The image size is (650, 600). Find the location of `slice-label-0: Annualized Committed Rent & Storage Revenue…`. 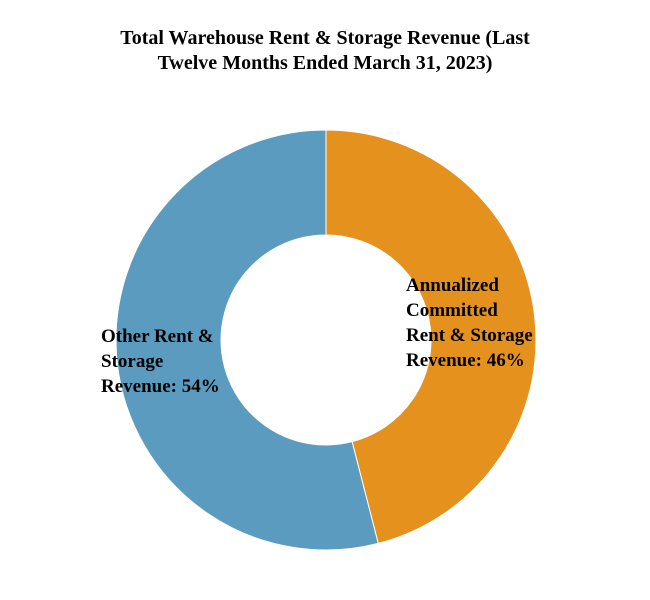

slice-label-0: Annualized Committed Rent & Storage Revenue… is located at coordinates (469, 323).